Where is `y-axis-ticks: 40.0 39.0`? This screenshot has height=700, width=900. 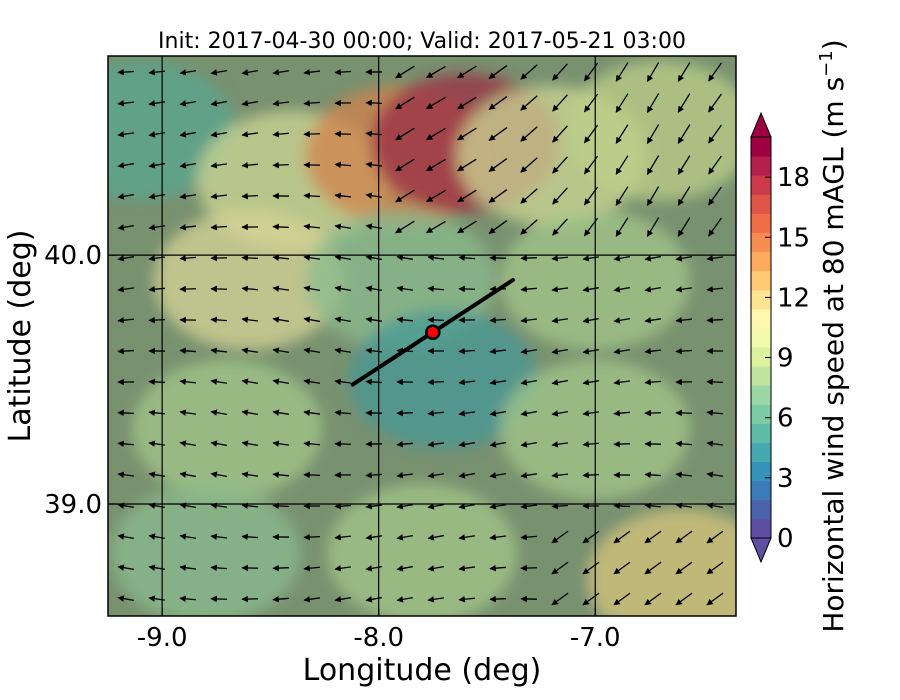 y-axis-ticks: 40.0 39.0 is located at coordinates (80, 380).